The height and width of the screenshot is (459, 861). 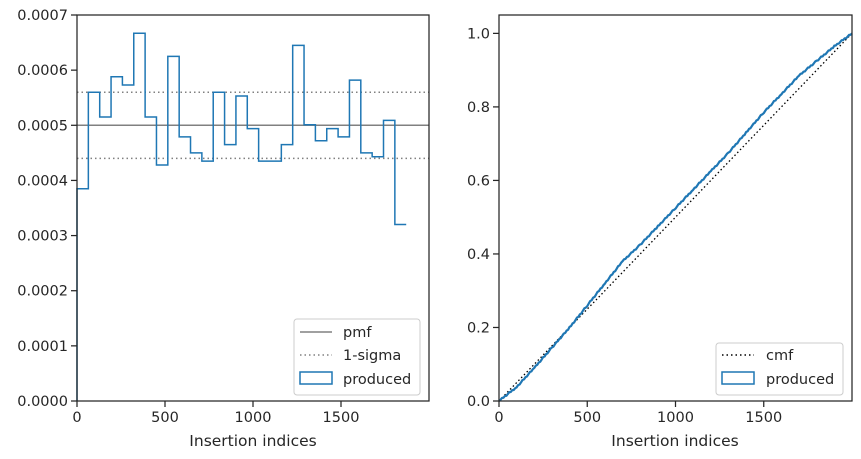 I want to click on left-y-tick-label: 0.0007, so click(x=42, y=16).